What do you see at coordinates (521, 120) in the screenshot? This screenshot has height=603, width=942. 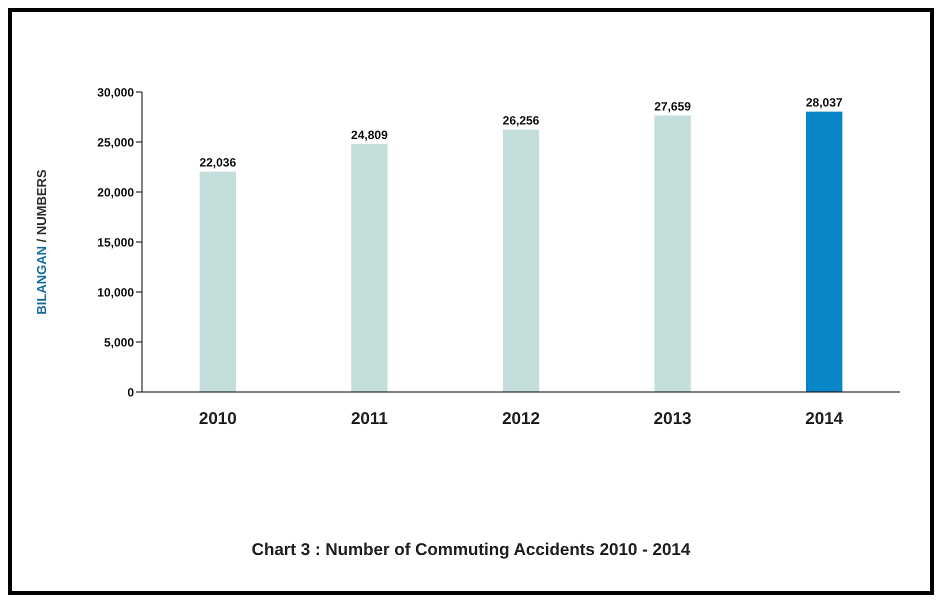 I see `data-label: 26,256` at bounding box center [521, 120].